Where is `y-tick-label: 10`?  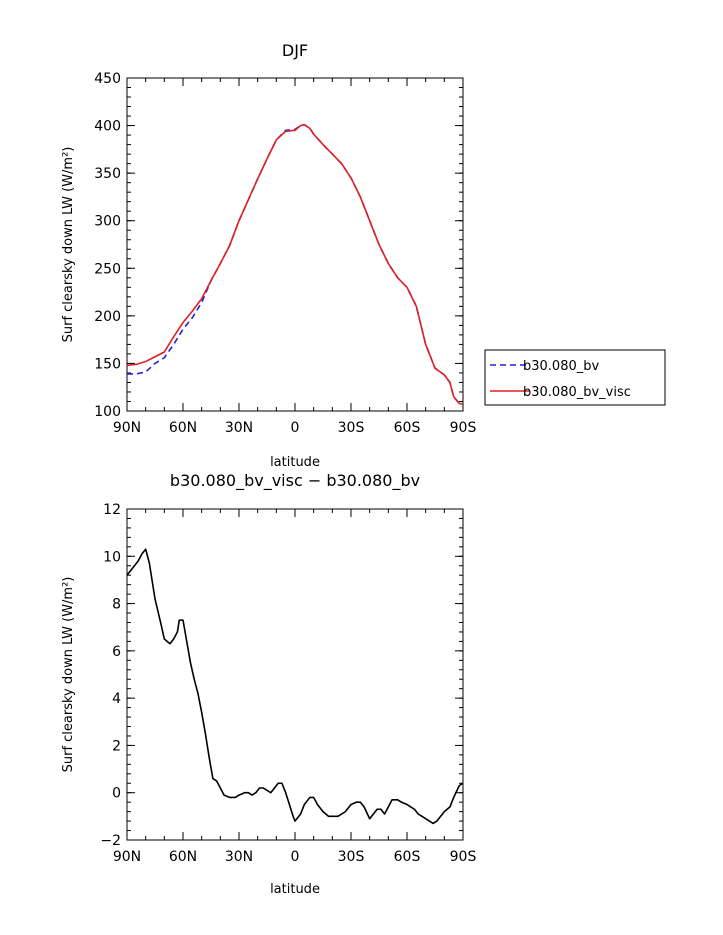 y-tick-label: 10 is located at coordinates (112, 557).